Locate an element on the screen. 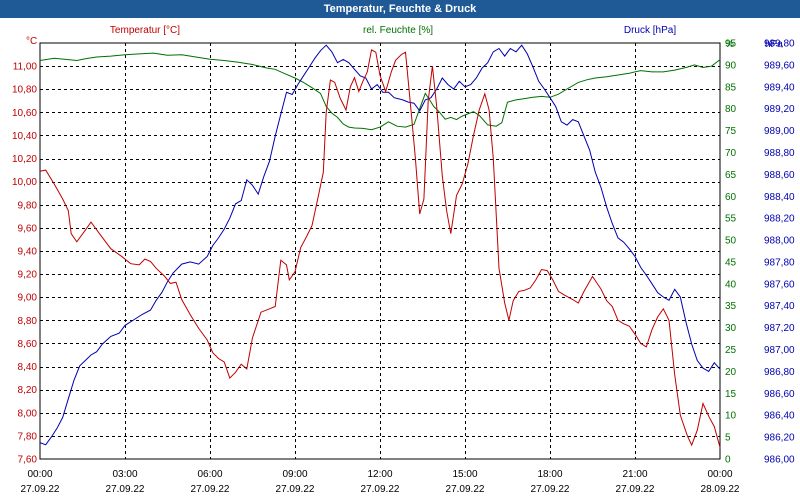  temperature-tick-label: 7,60 is located at coordinates (28, 460).